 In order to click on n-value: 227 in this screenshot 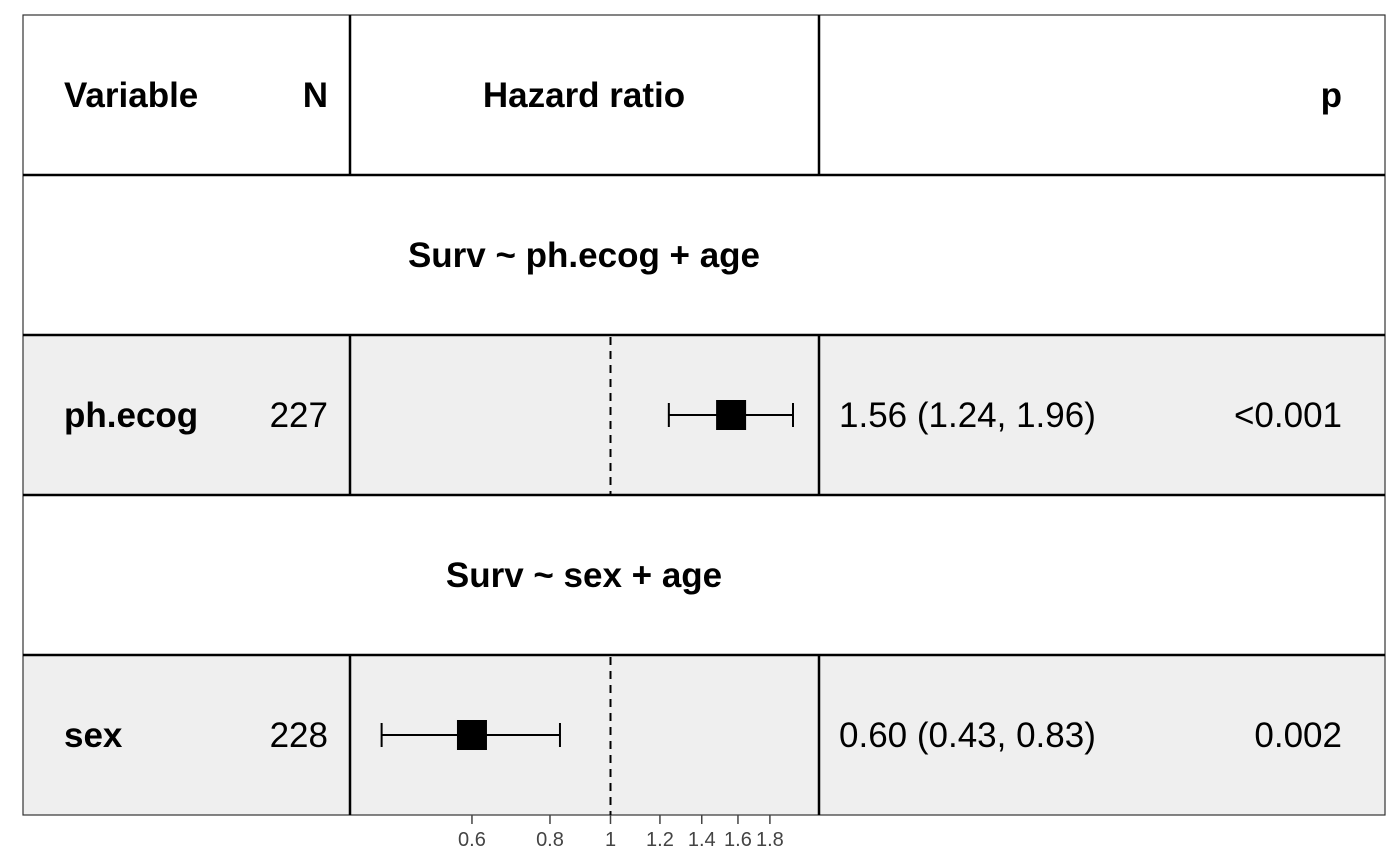, I will do `click(299, 415)`.